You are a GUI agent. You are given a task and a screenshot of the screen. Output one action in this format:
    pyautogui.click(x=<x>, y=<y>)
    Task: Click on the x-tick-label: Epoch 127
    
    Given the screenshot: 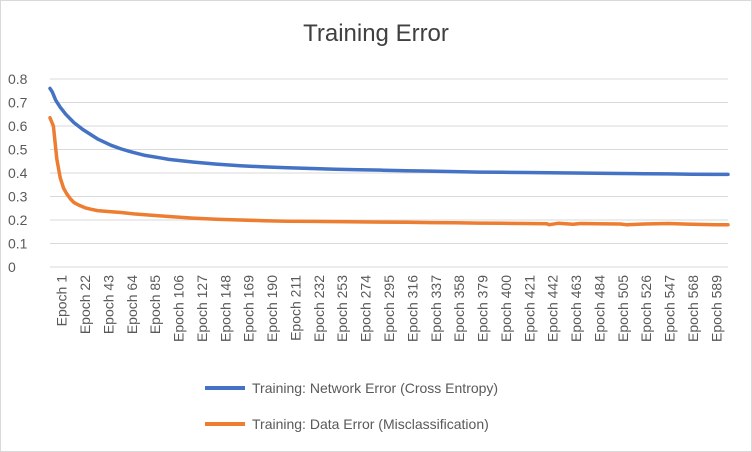 What is the action you would take?
    pyautogui.click(x=202, y=308)
    